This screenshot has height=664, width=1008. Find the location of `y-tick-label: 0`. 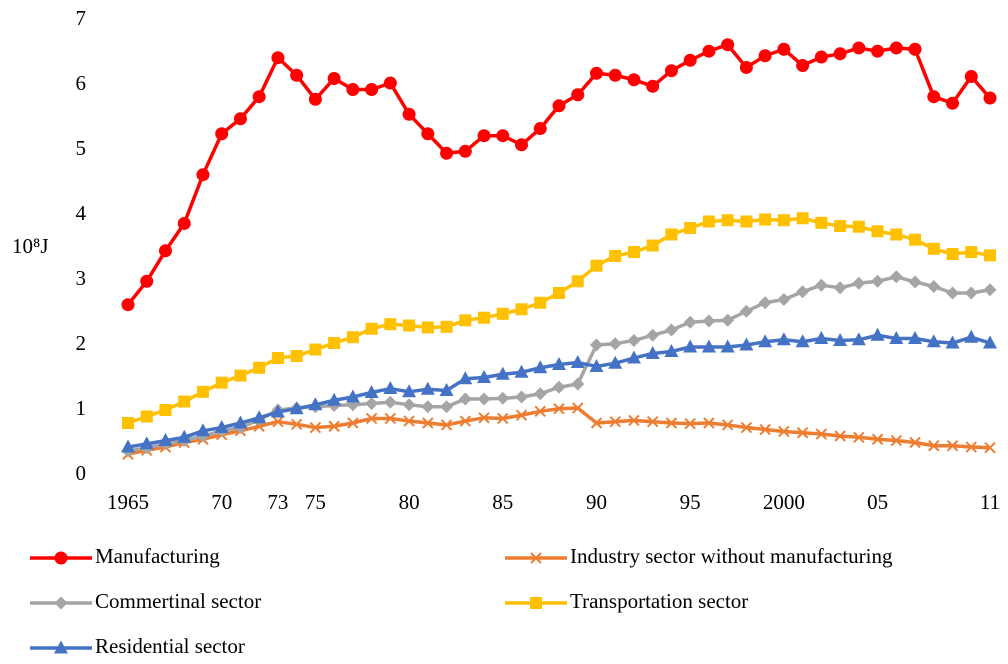

y-tick-label: 0 is located at coordinates (81, 473).